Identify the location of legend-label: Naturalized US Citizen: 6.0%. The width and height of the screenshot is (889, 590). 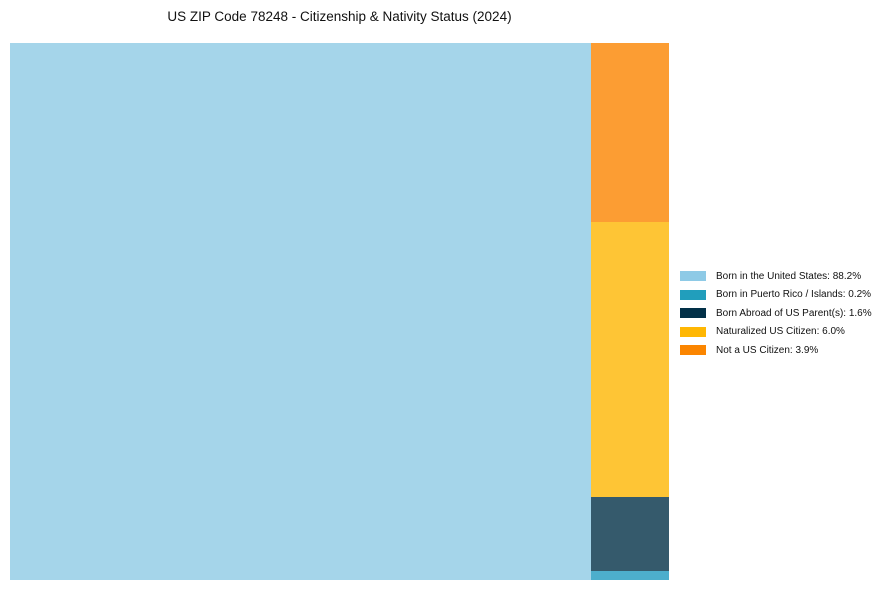
(780, 332).